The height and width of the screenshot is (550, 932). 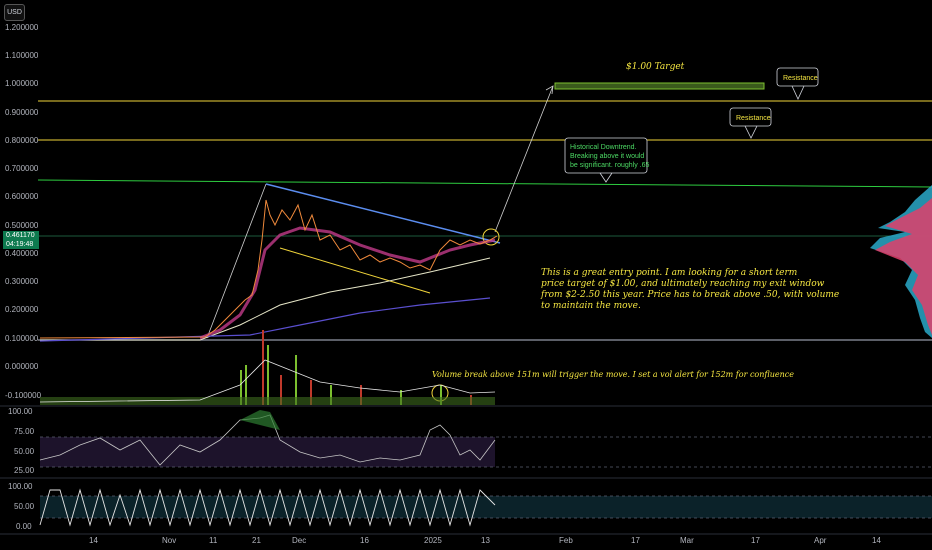 What do you see at coordinates (213, 540) in the screenshot?
I see `x-tick: 11` at bounding box center [213, 540].